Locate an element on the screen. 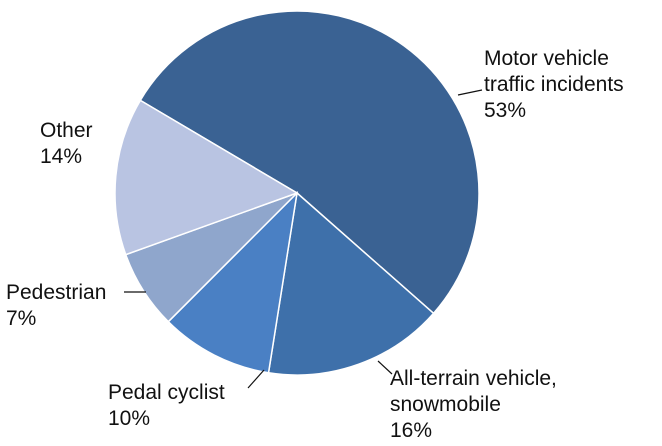 The width and height of the screenshot is (662, 446). slice-label: Other 14% is located at coordinates (80, 144).